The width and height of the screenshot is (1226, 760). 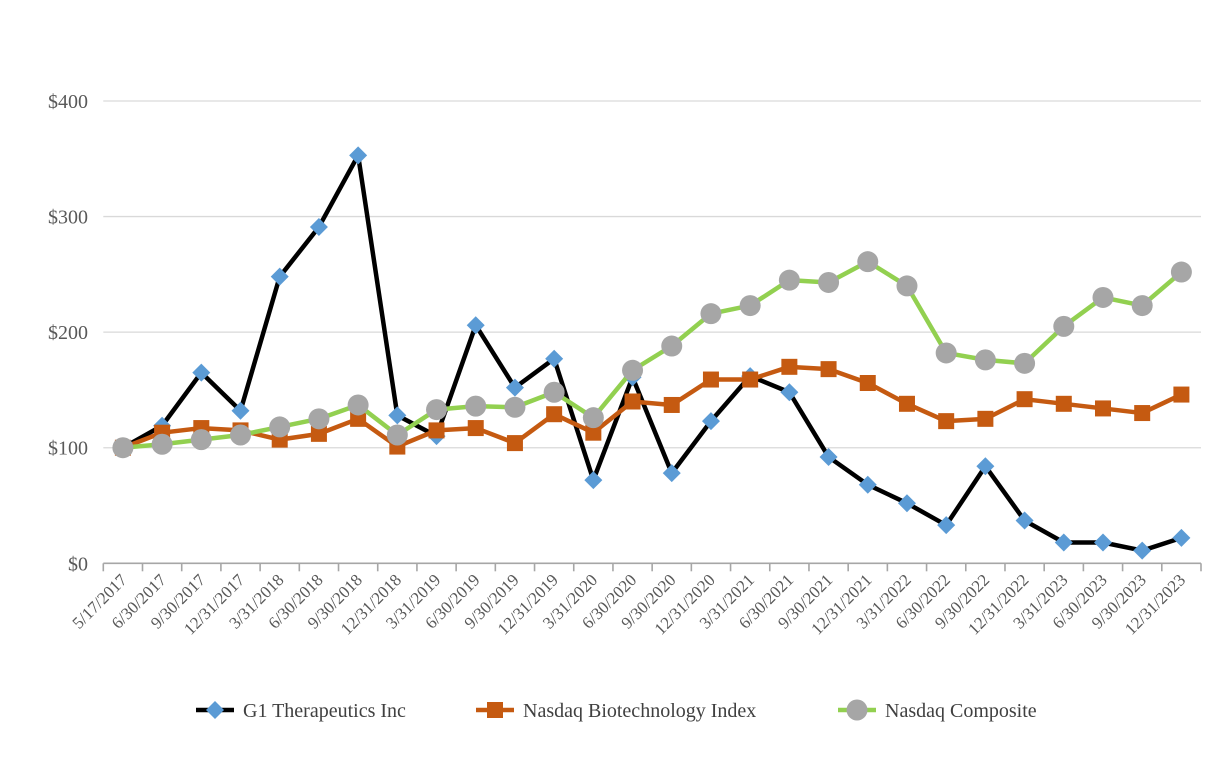 What do you see at coordinates (68, 218) in the screenshot?
I see `y-tick-label: $300` at bounding box center [68, 218].